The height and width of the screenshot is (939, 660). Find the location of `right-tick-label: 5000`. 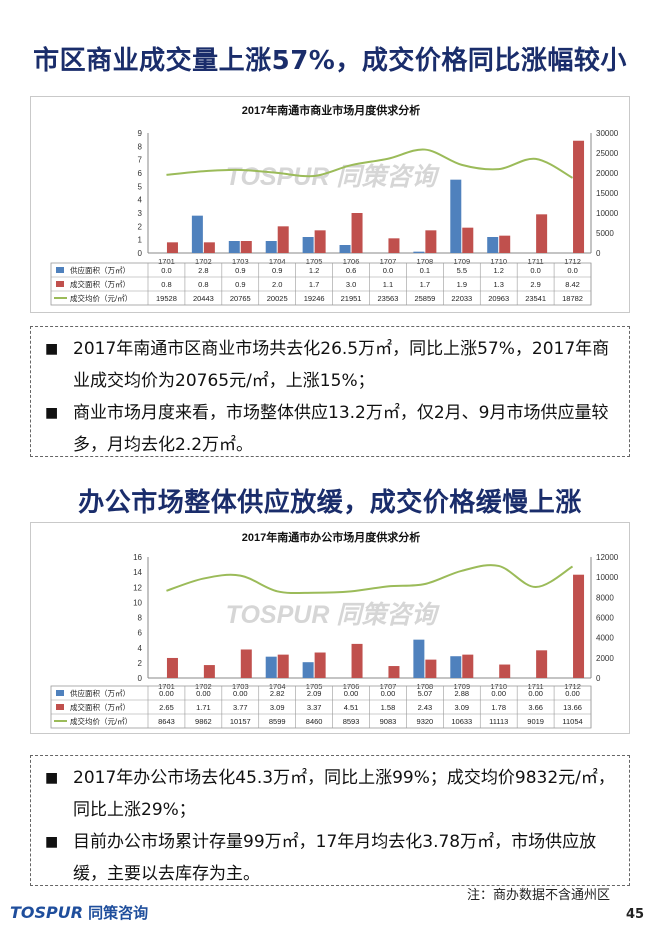

right-tick-label: 5000 is located at coordinates (605, 233).